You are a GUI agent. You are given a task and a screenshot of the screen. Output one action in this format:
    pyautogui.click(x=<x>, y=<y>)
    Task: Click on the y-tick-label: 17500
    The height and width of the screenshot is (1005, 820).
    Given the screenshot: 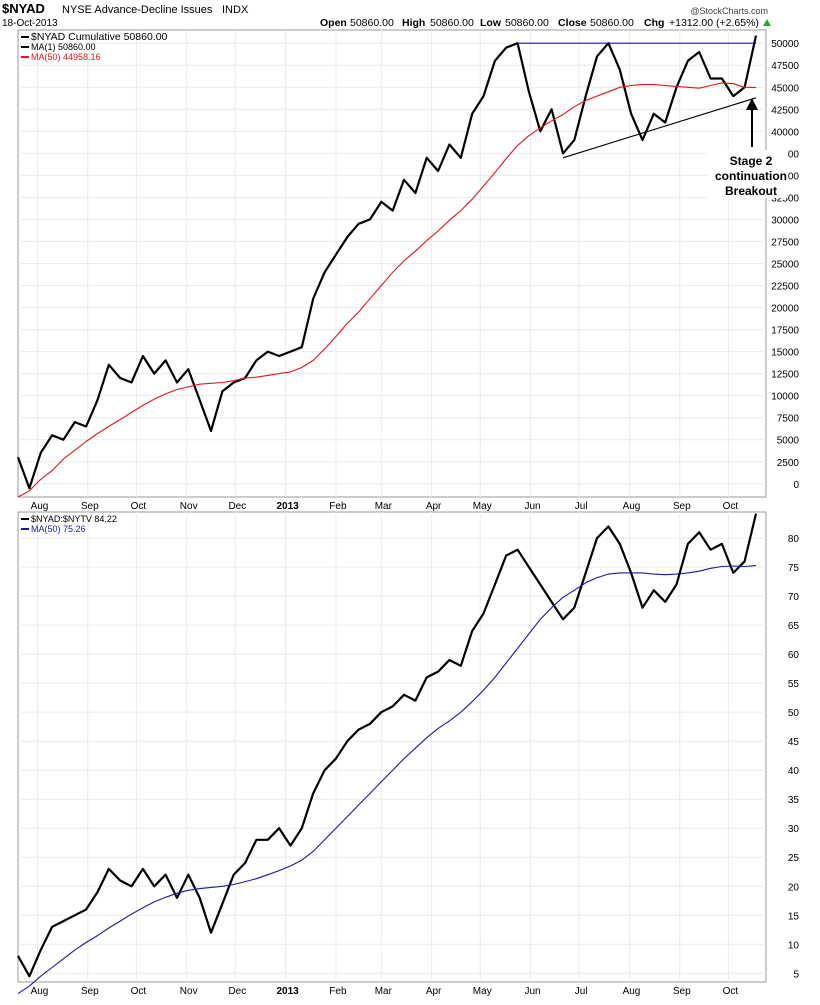 What is the action you would take?
    pyautogui.click(x=785, y=331)
    